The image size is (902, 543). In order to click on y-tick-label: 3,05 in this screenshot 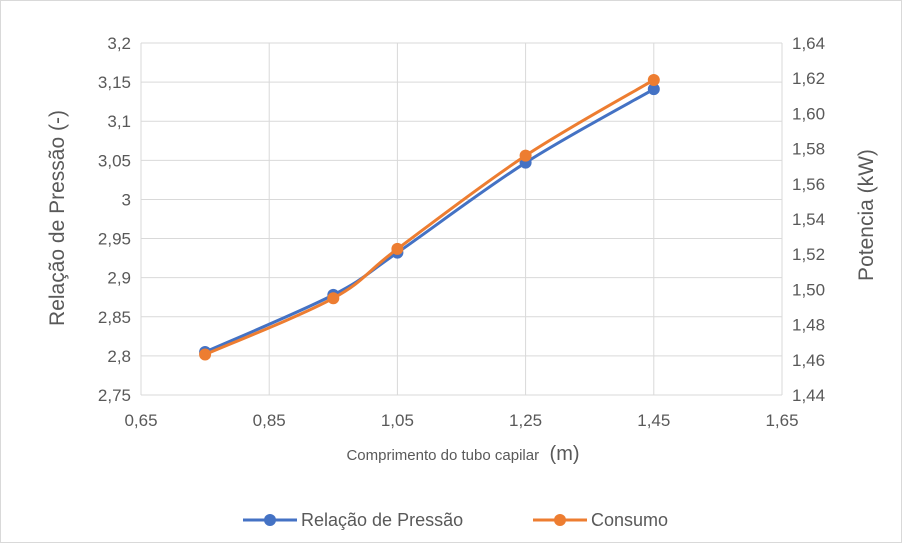, I will do `click(114, 160)`.